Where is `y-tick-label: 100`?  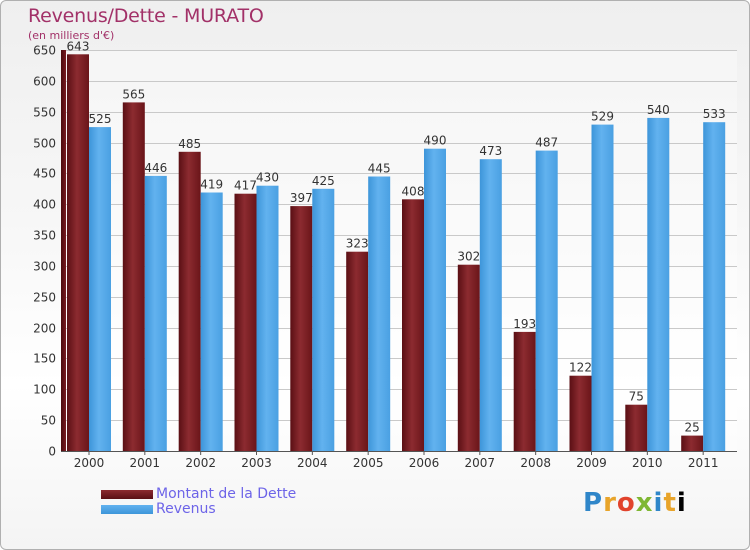
y-tick-label: 100 is located at coordinates (44, 390).